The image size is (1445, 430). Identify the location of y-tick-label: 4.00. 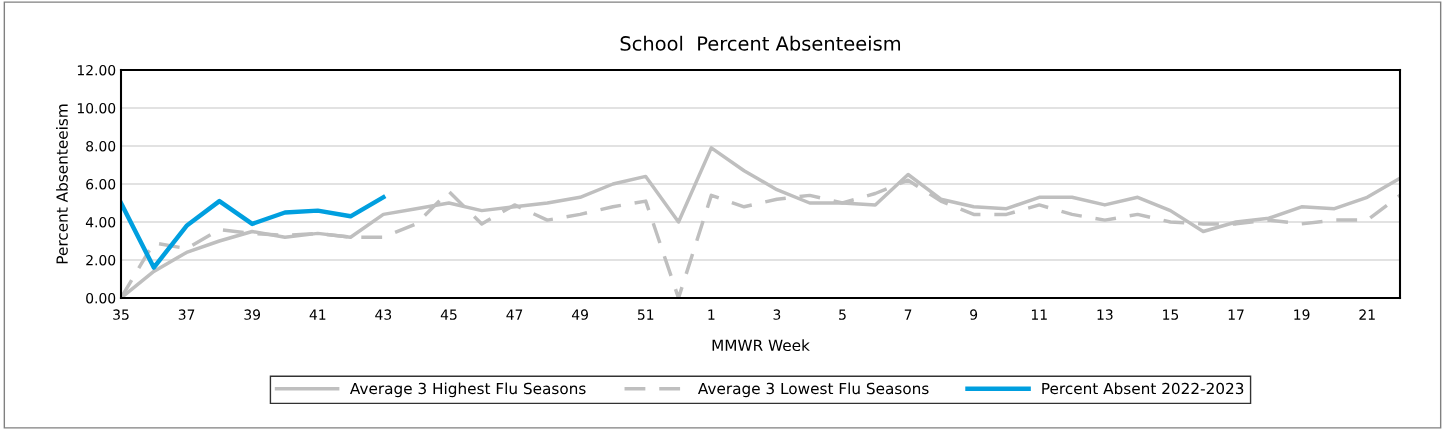
(100, 222).